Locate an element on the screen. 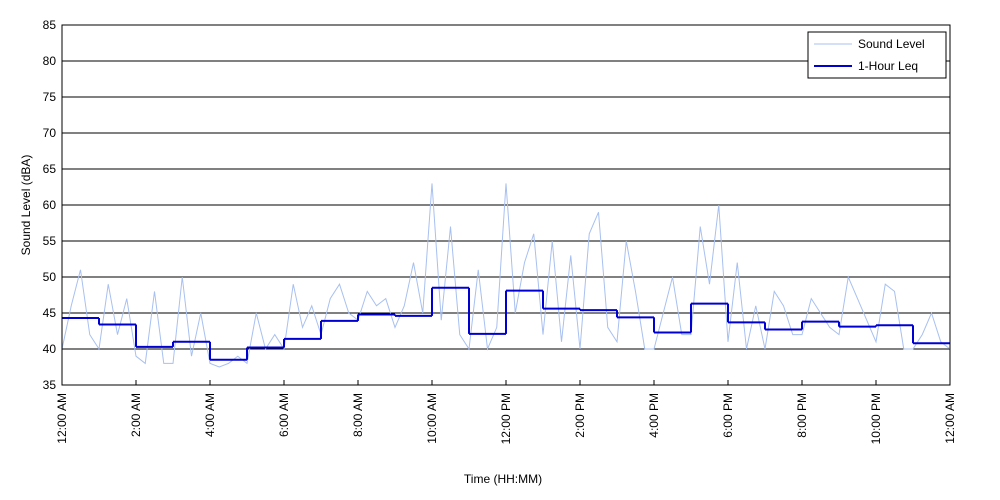 The image size is (1000, 500). x-tick-label: 8:00 AM is located at coordinates (358, 415).